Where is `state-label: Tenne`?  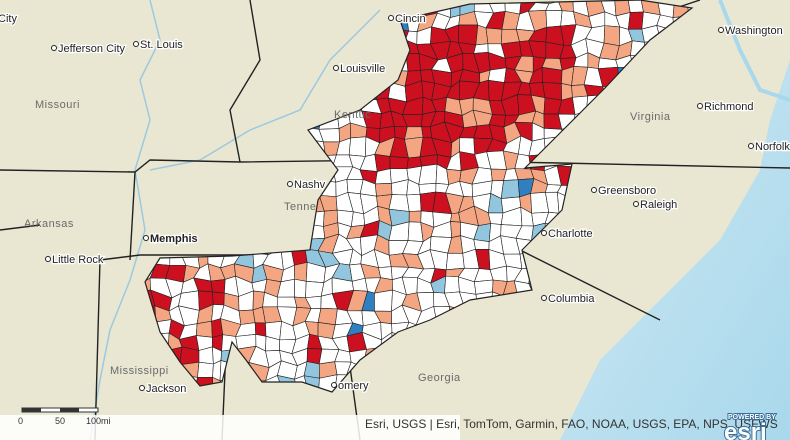 state-label: Tenne is located at coordinates (300, 207).